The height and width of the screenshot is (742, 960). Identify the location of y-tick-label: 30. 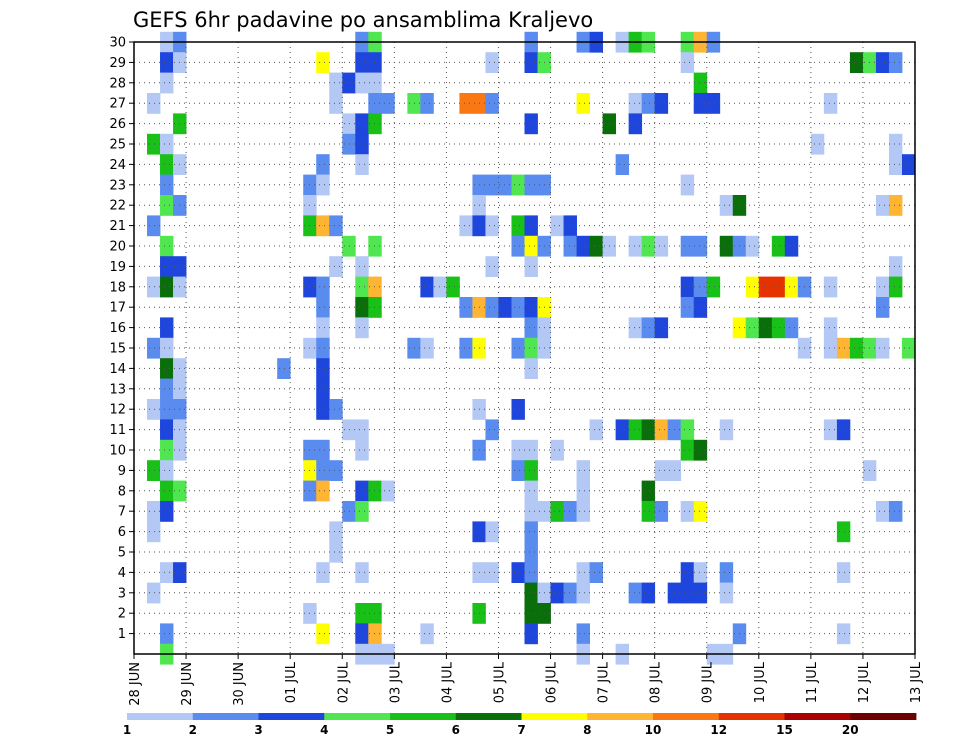
(117, 43).